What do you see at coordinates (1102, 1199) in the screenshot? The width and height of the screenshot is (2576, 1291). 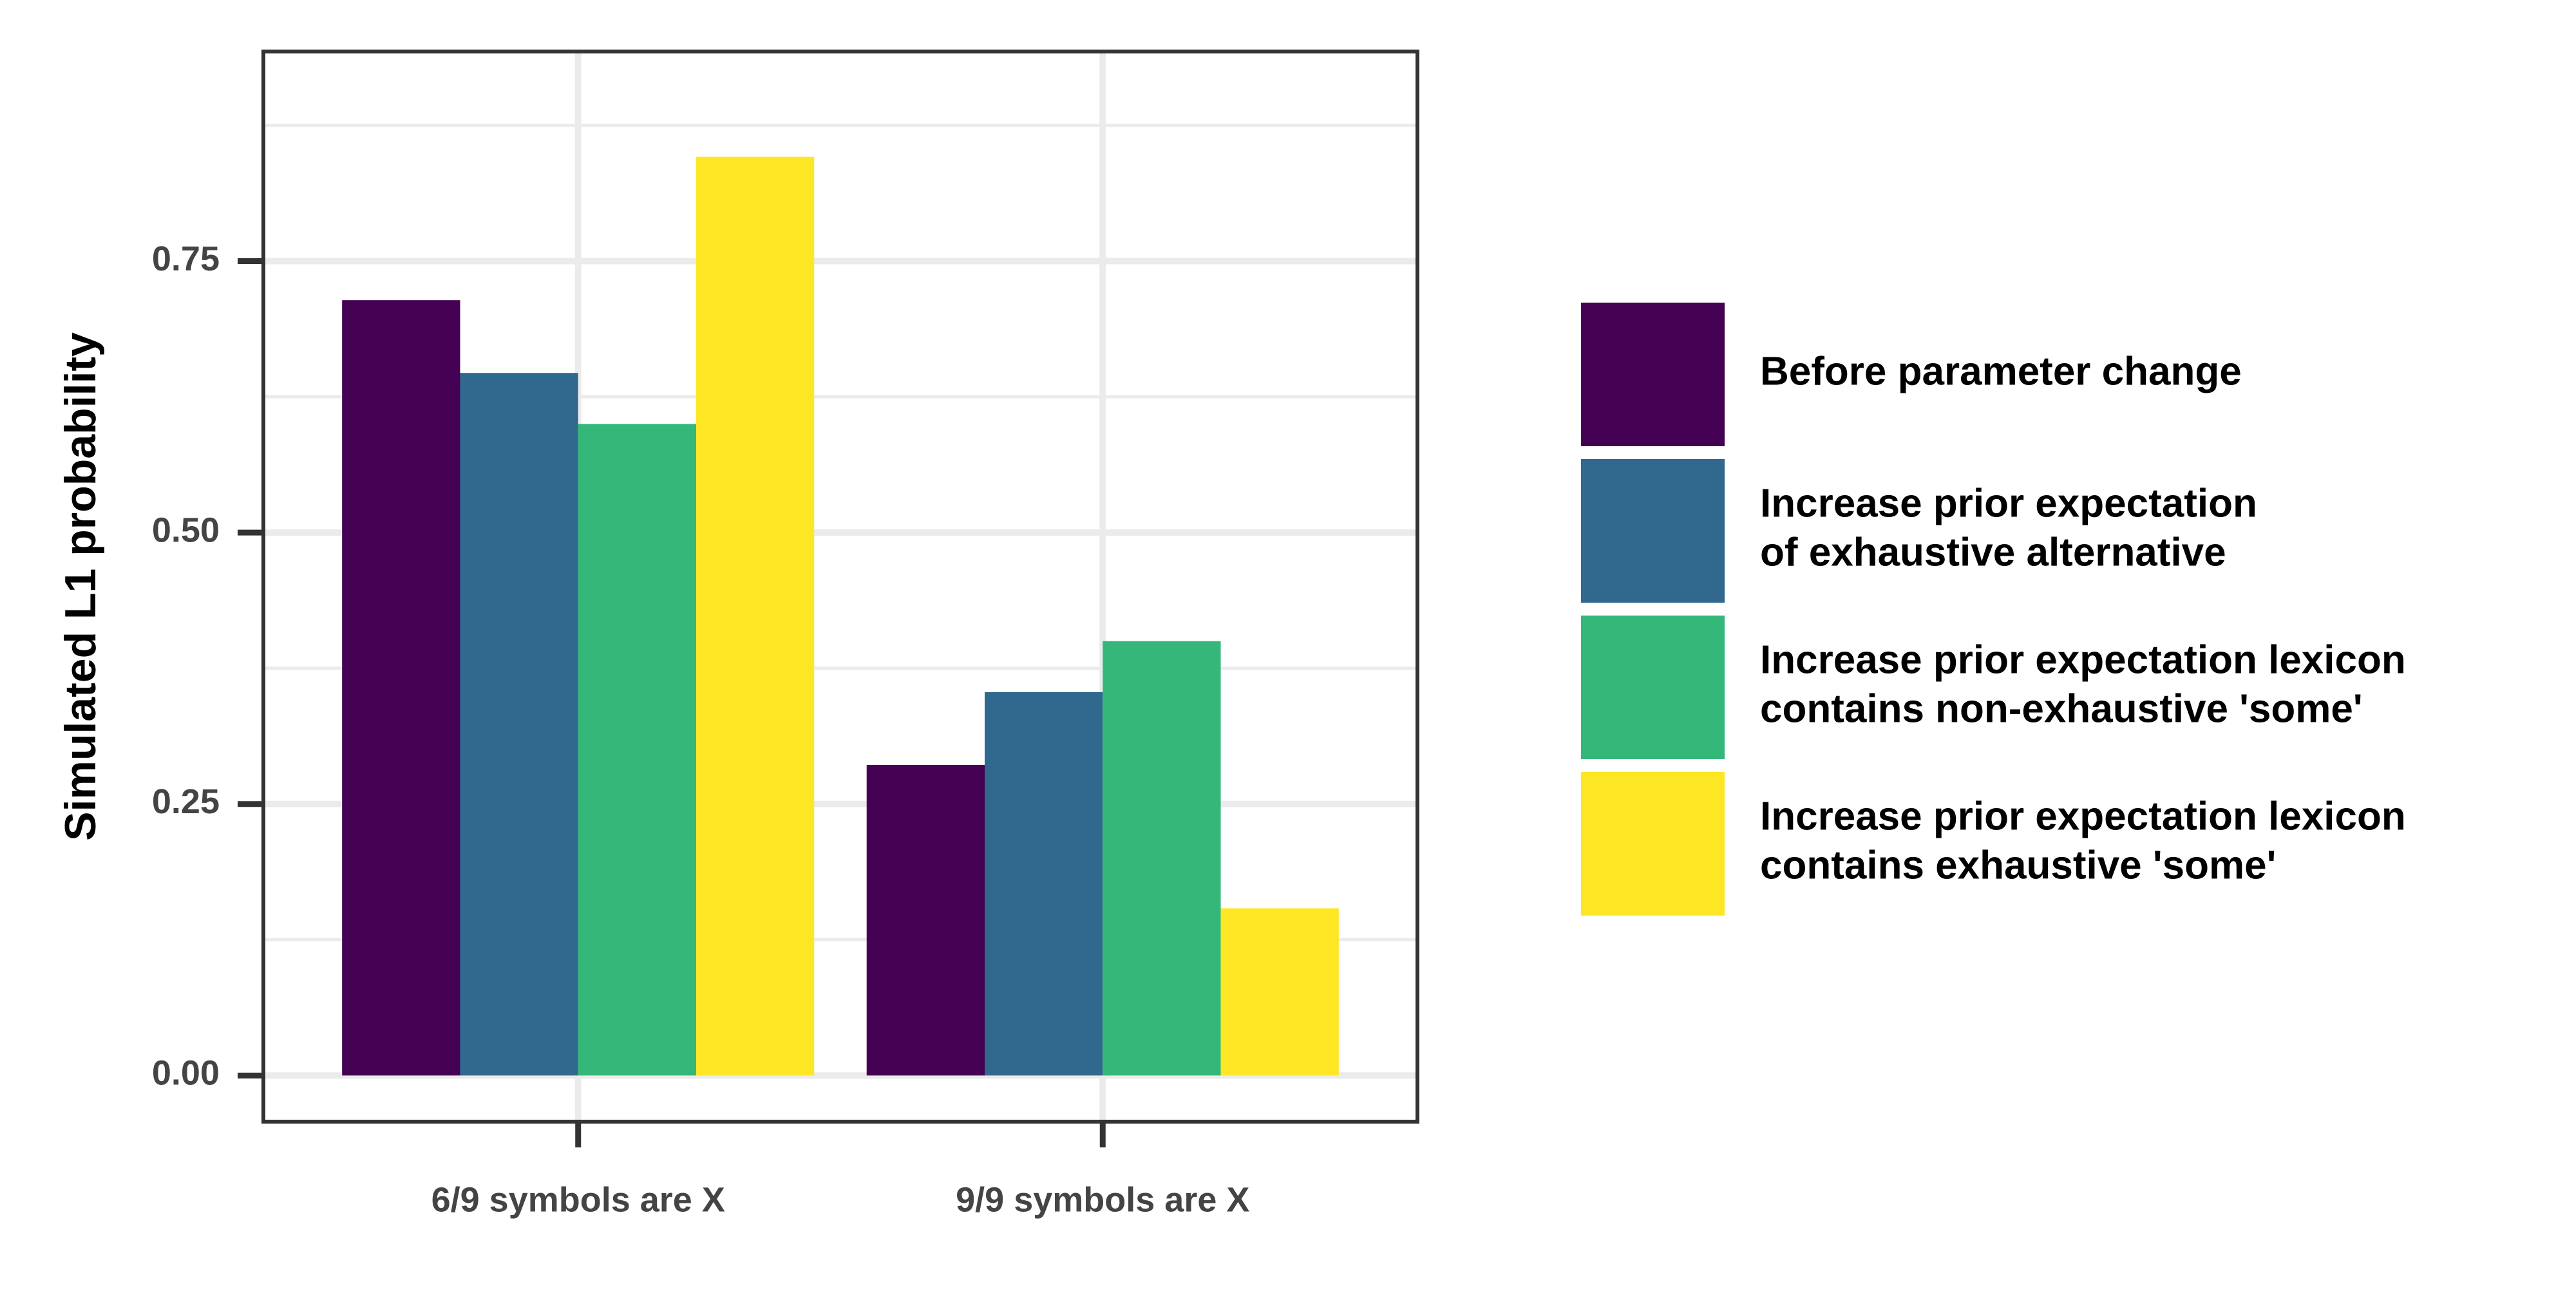 I see `x-tick-label: 9/9 symbols are X` at bounding box center [1102, 1199].